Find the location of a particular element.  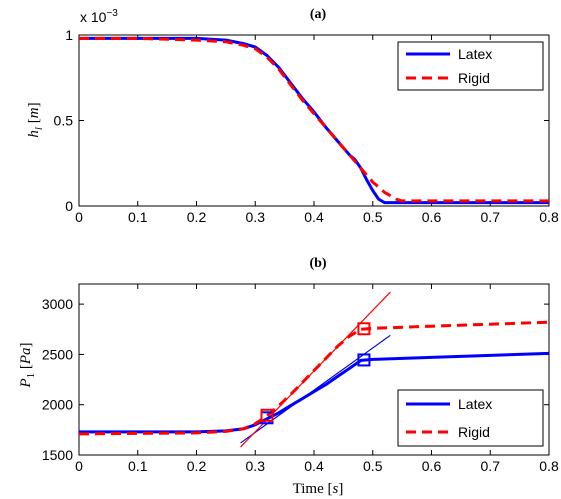

panel-b-xtick-label: 0.8 is located at coordinates (549, 466).